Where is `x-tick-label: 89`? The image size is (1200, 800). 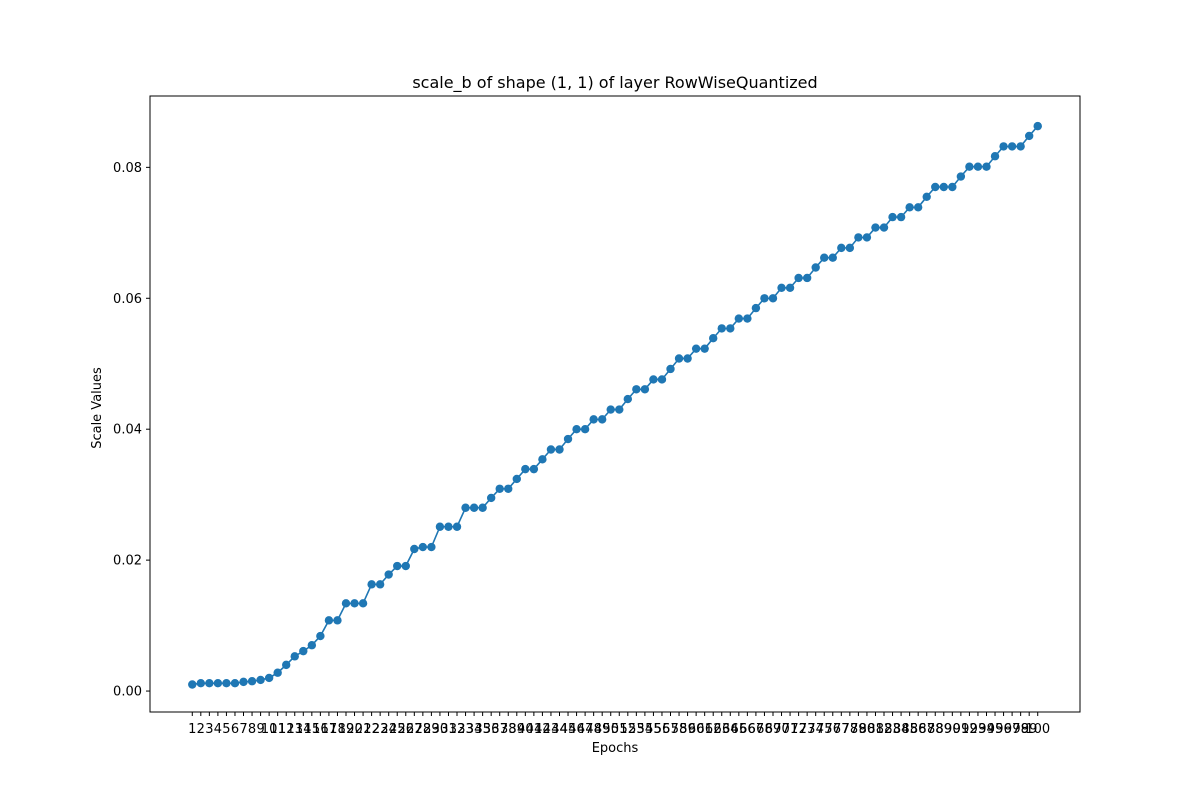
x-tick-label: 89 is located at coordinates (944, 729).